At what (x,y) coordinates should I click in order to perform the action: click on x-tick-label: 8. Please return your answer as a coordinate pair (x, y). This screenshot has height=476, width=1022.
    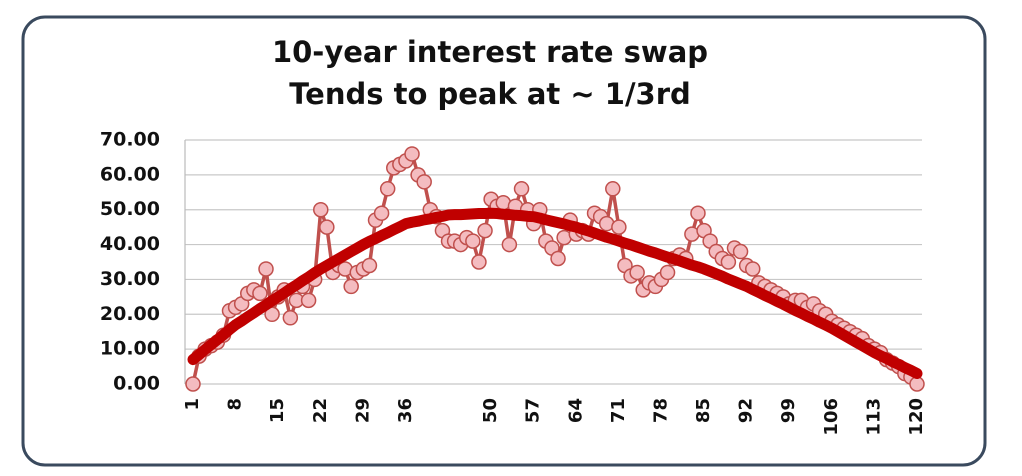
    Looking at the image, I should click on (235, 404).